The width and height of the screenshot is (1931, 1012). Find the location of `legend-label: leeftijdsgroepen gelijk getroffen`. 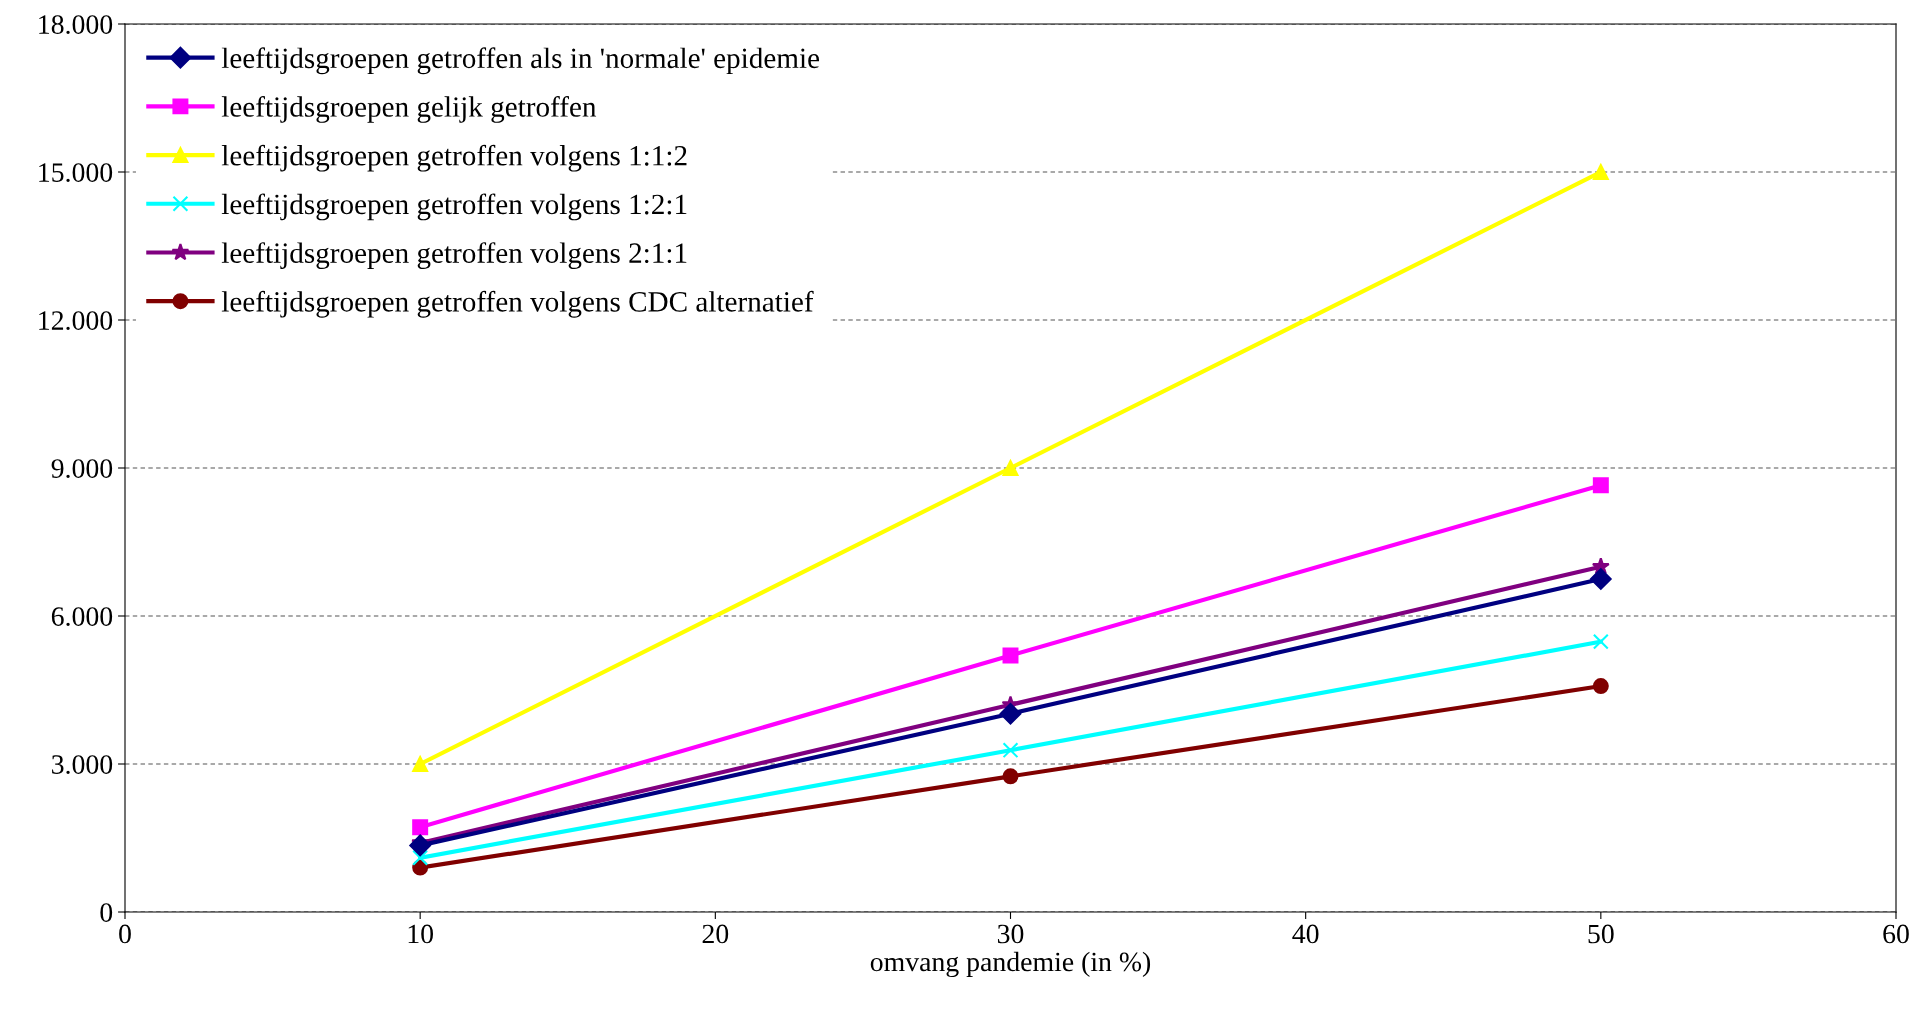

legend-label: leeftijdsgroepen gelijk getroffen is located at coordinates (409, 109).